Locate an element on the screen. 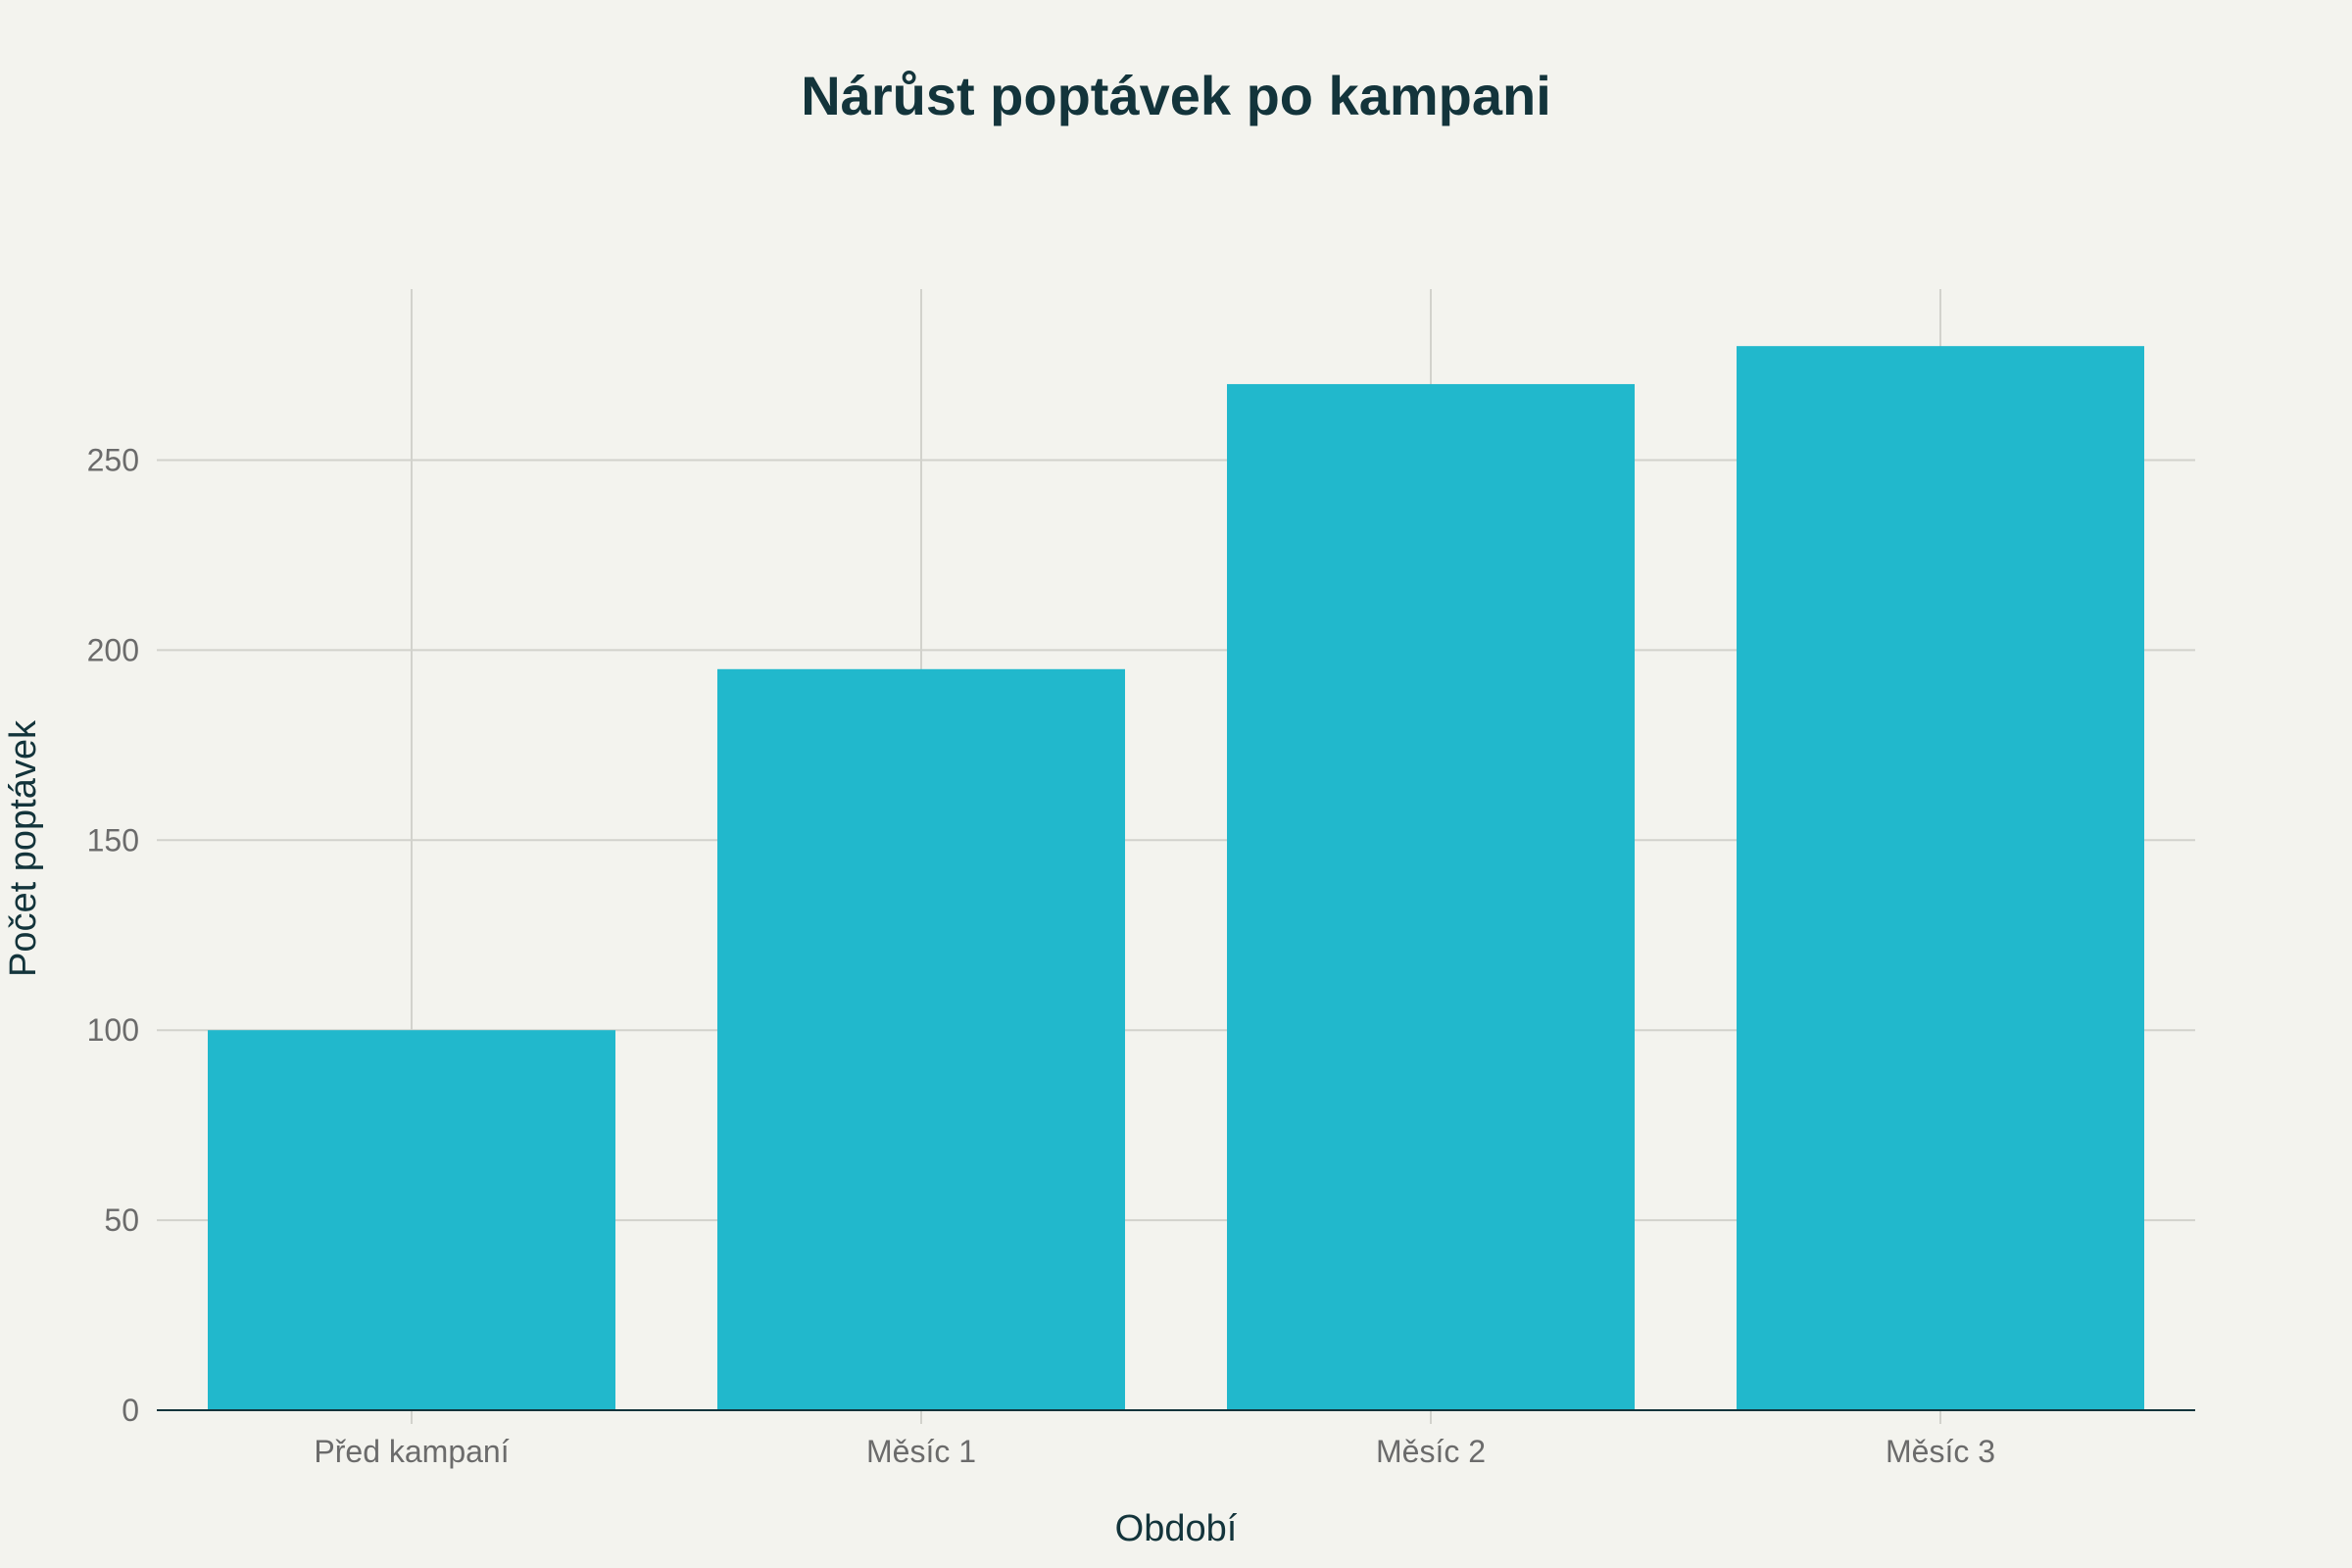 The image size is (2352, 1568). y-tick-label: 100 is located at coordinates (113, 1030).